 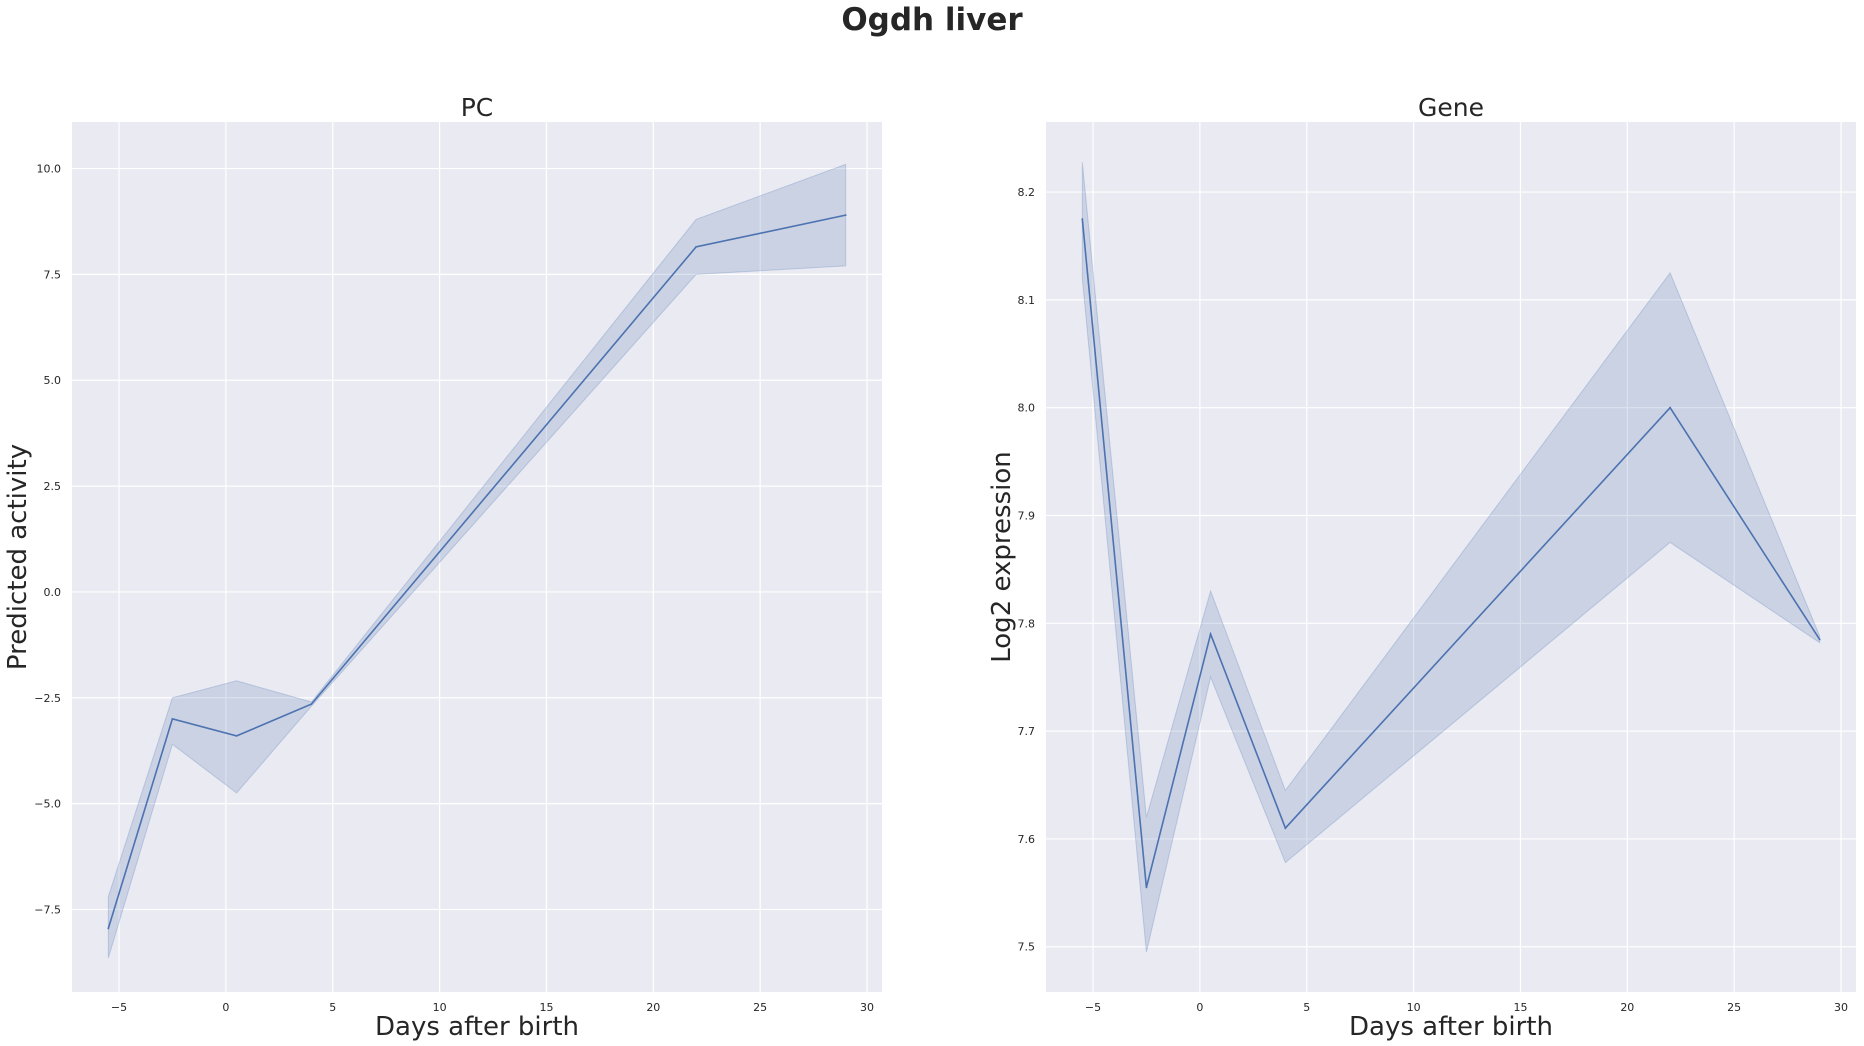 I want to click on y-axis-label: Predicted activity, so click(x=18, y=557).